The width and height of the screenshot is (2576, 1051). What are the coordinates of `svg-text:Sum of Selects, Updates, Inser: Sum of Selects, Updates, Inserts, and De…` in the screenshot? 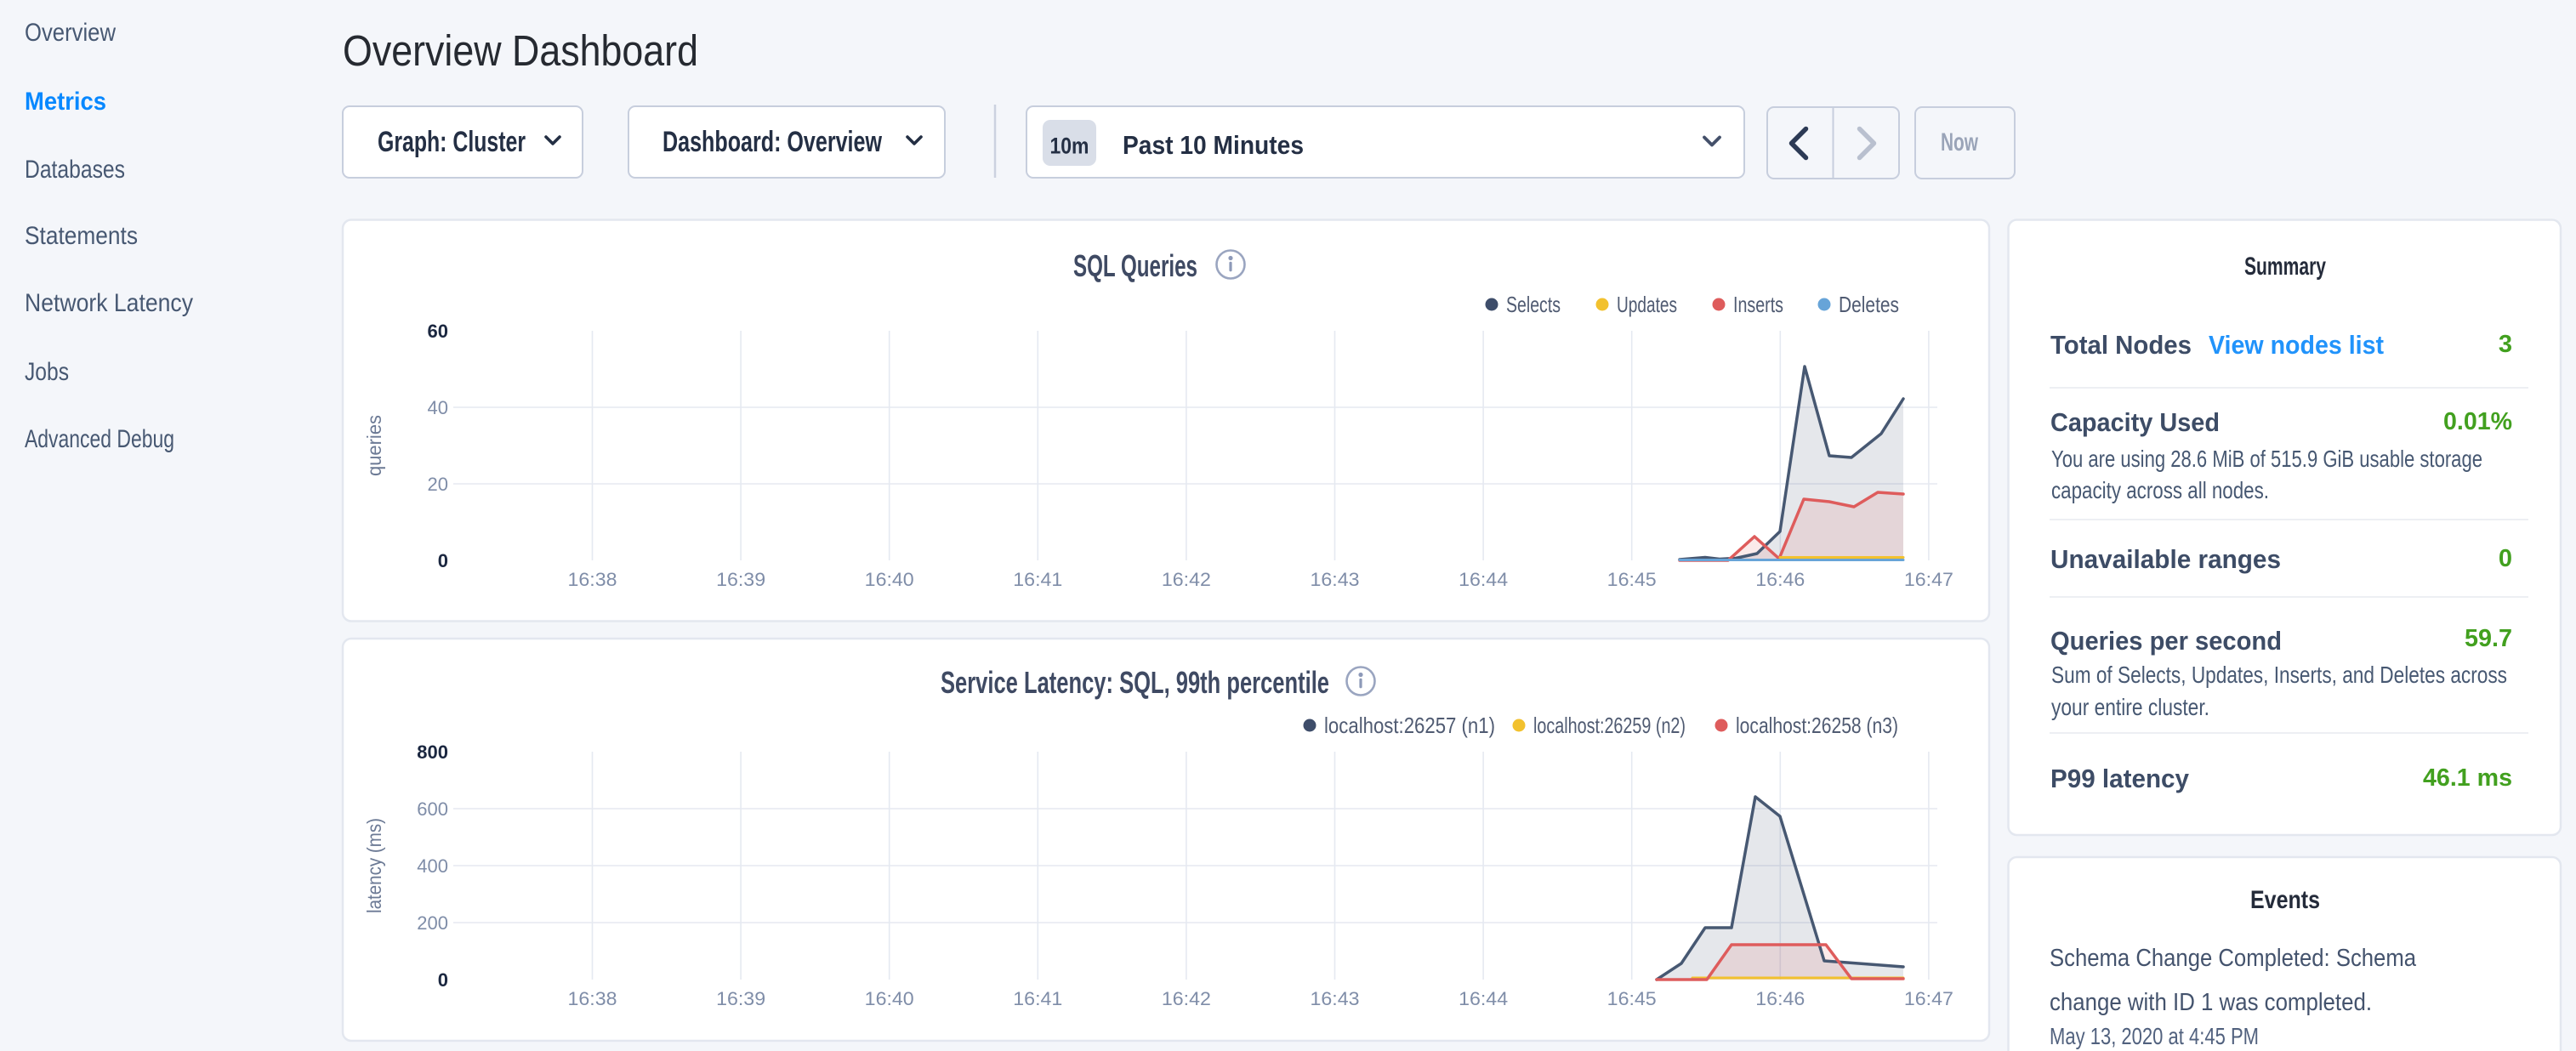 It's located at (2279, 675).